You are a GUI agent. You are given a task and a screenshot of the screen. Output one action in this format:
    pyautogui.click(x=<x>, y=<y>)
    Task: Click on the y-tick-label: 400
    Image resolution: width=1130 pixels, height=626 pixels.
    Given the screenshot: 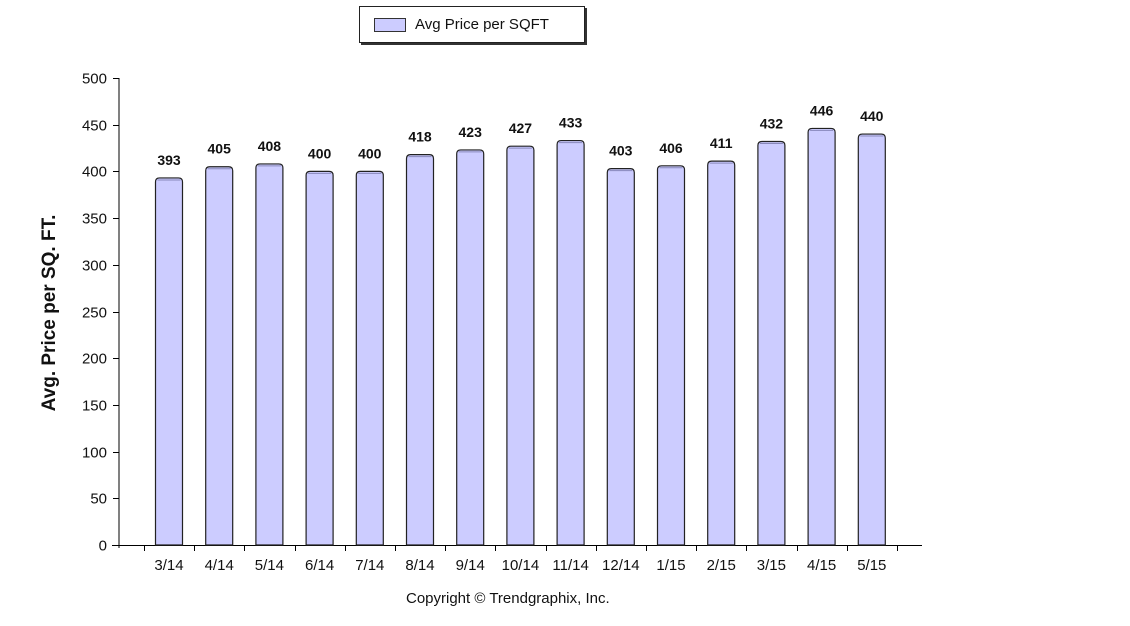 What is the action you would take?
    pyautogui.click(x=94, y=172)
    